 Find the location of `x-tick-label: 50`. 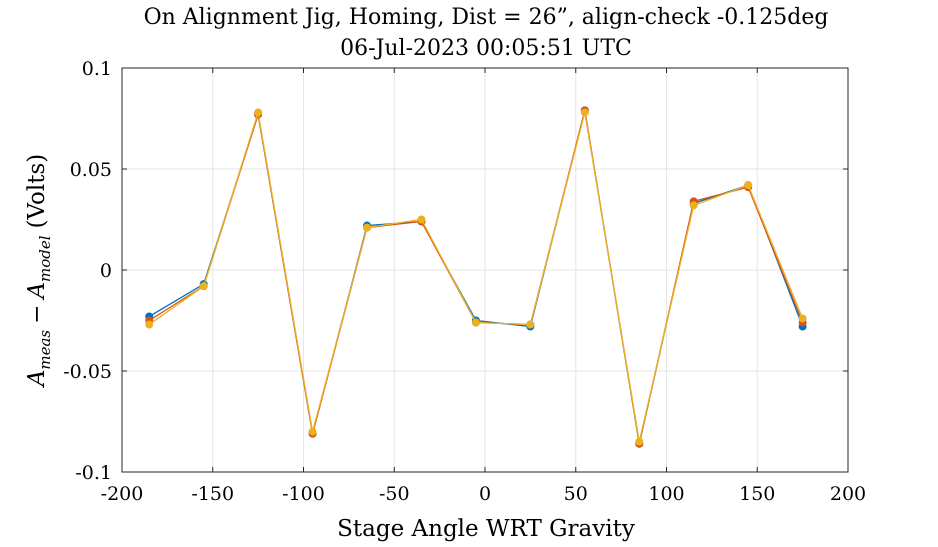

x-tick-label: 50 is located at coordinates (576, 494).